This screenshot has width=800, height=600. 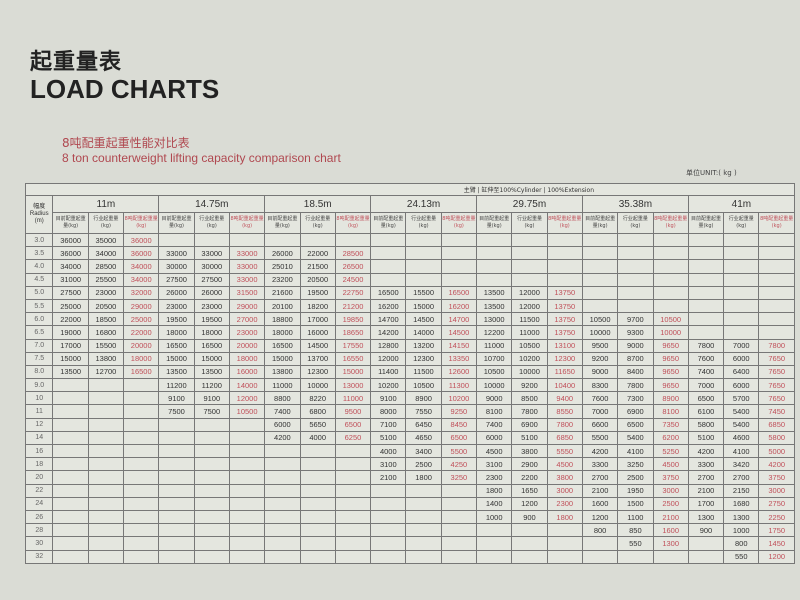 What do you see at coordinates (353, 279) in the screenshot?
I see `capacity-8t-cell: 24500` at bounding box center [353, 279].